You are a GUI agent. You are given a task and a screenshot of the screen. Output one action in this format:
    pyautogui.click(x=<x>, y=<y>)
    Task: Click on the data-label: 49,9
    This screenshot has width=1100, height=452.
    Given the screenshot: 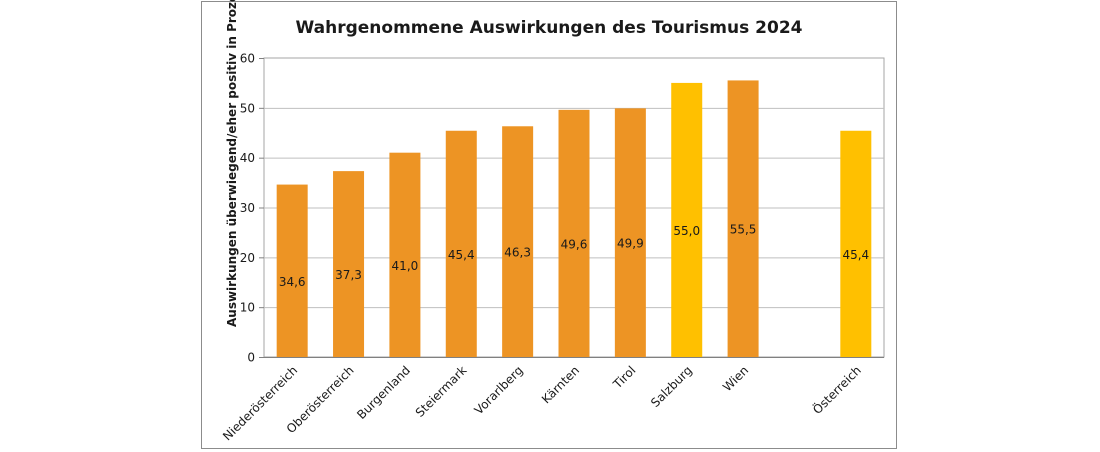 What is the action you would take?
    pyautogui.click(x=630, y=244)
    